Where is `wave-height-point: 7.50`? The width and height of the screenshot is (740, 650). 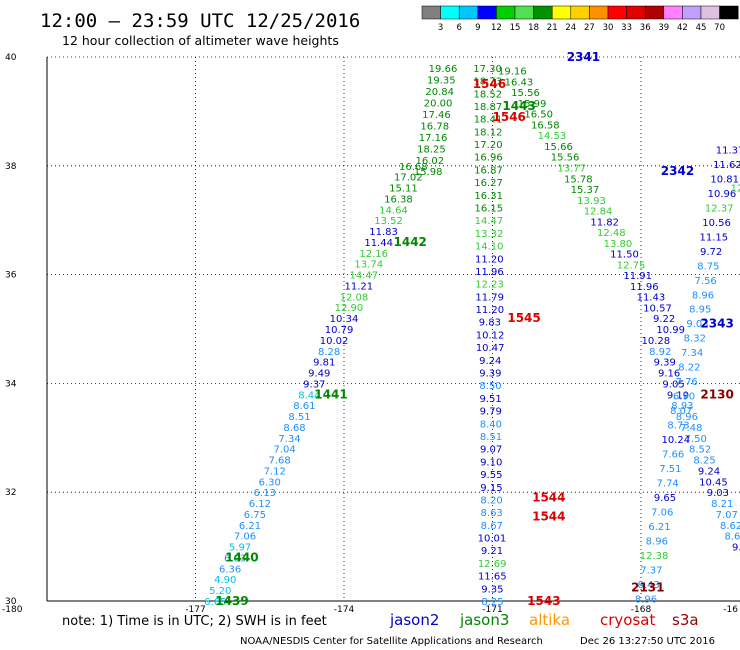 wave-height-point: 7.50 is located at coordinates (696, 439).